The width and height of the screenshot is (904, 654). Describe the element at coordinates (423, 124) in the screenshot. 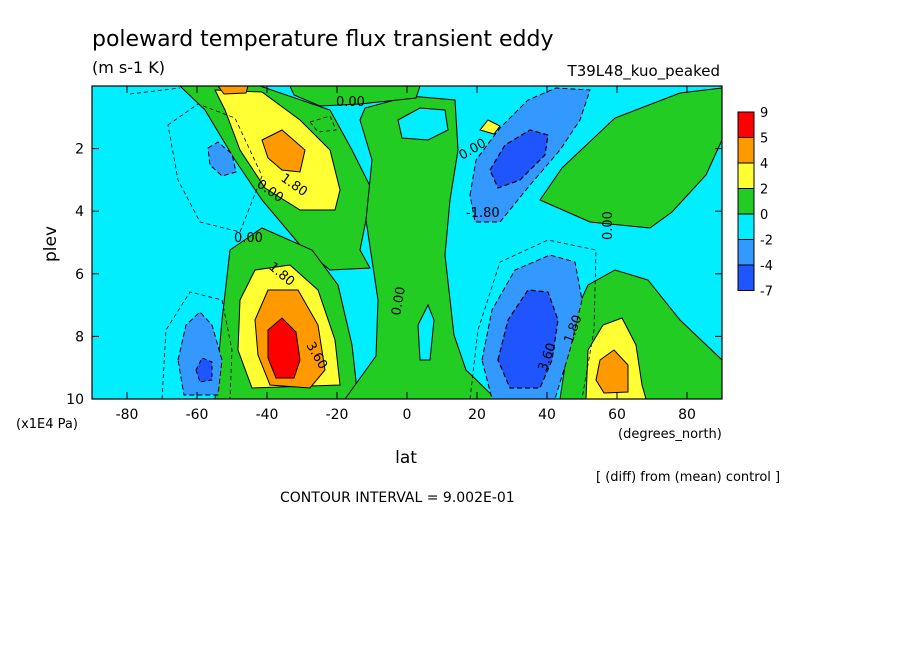

I see `field-region-cyan-hole` at that location.